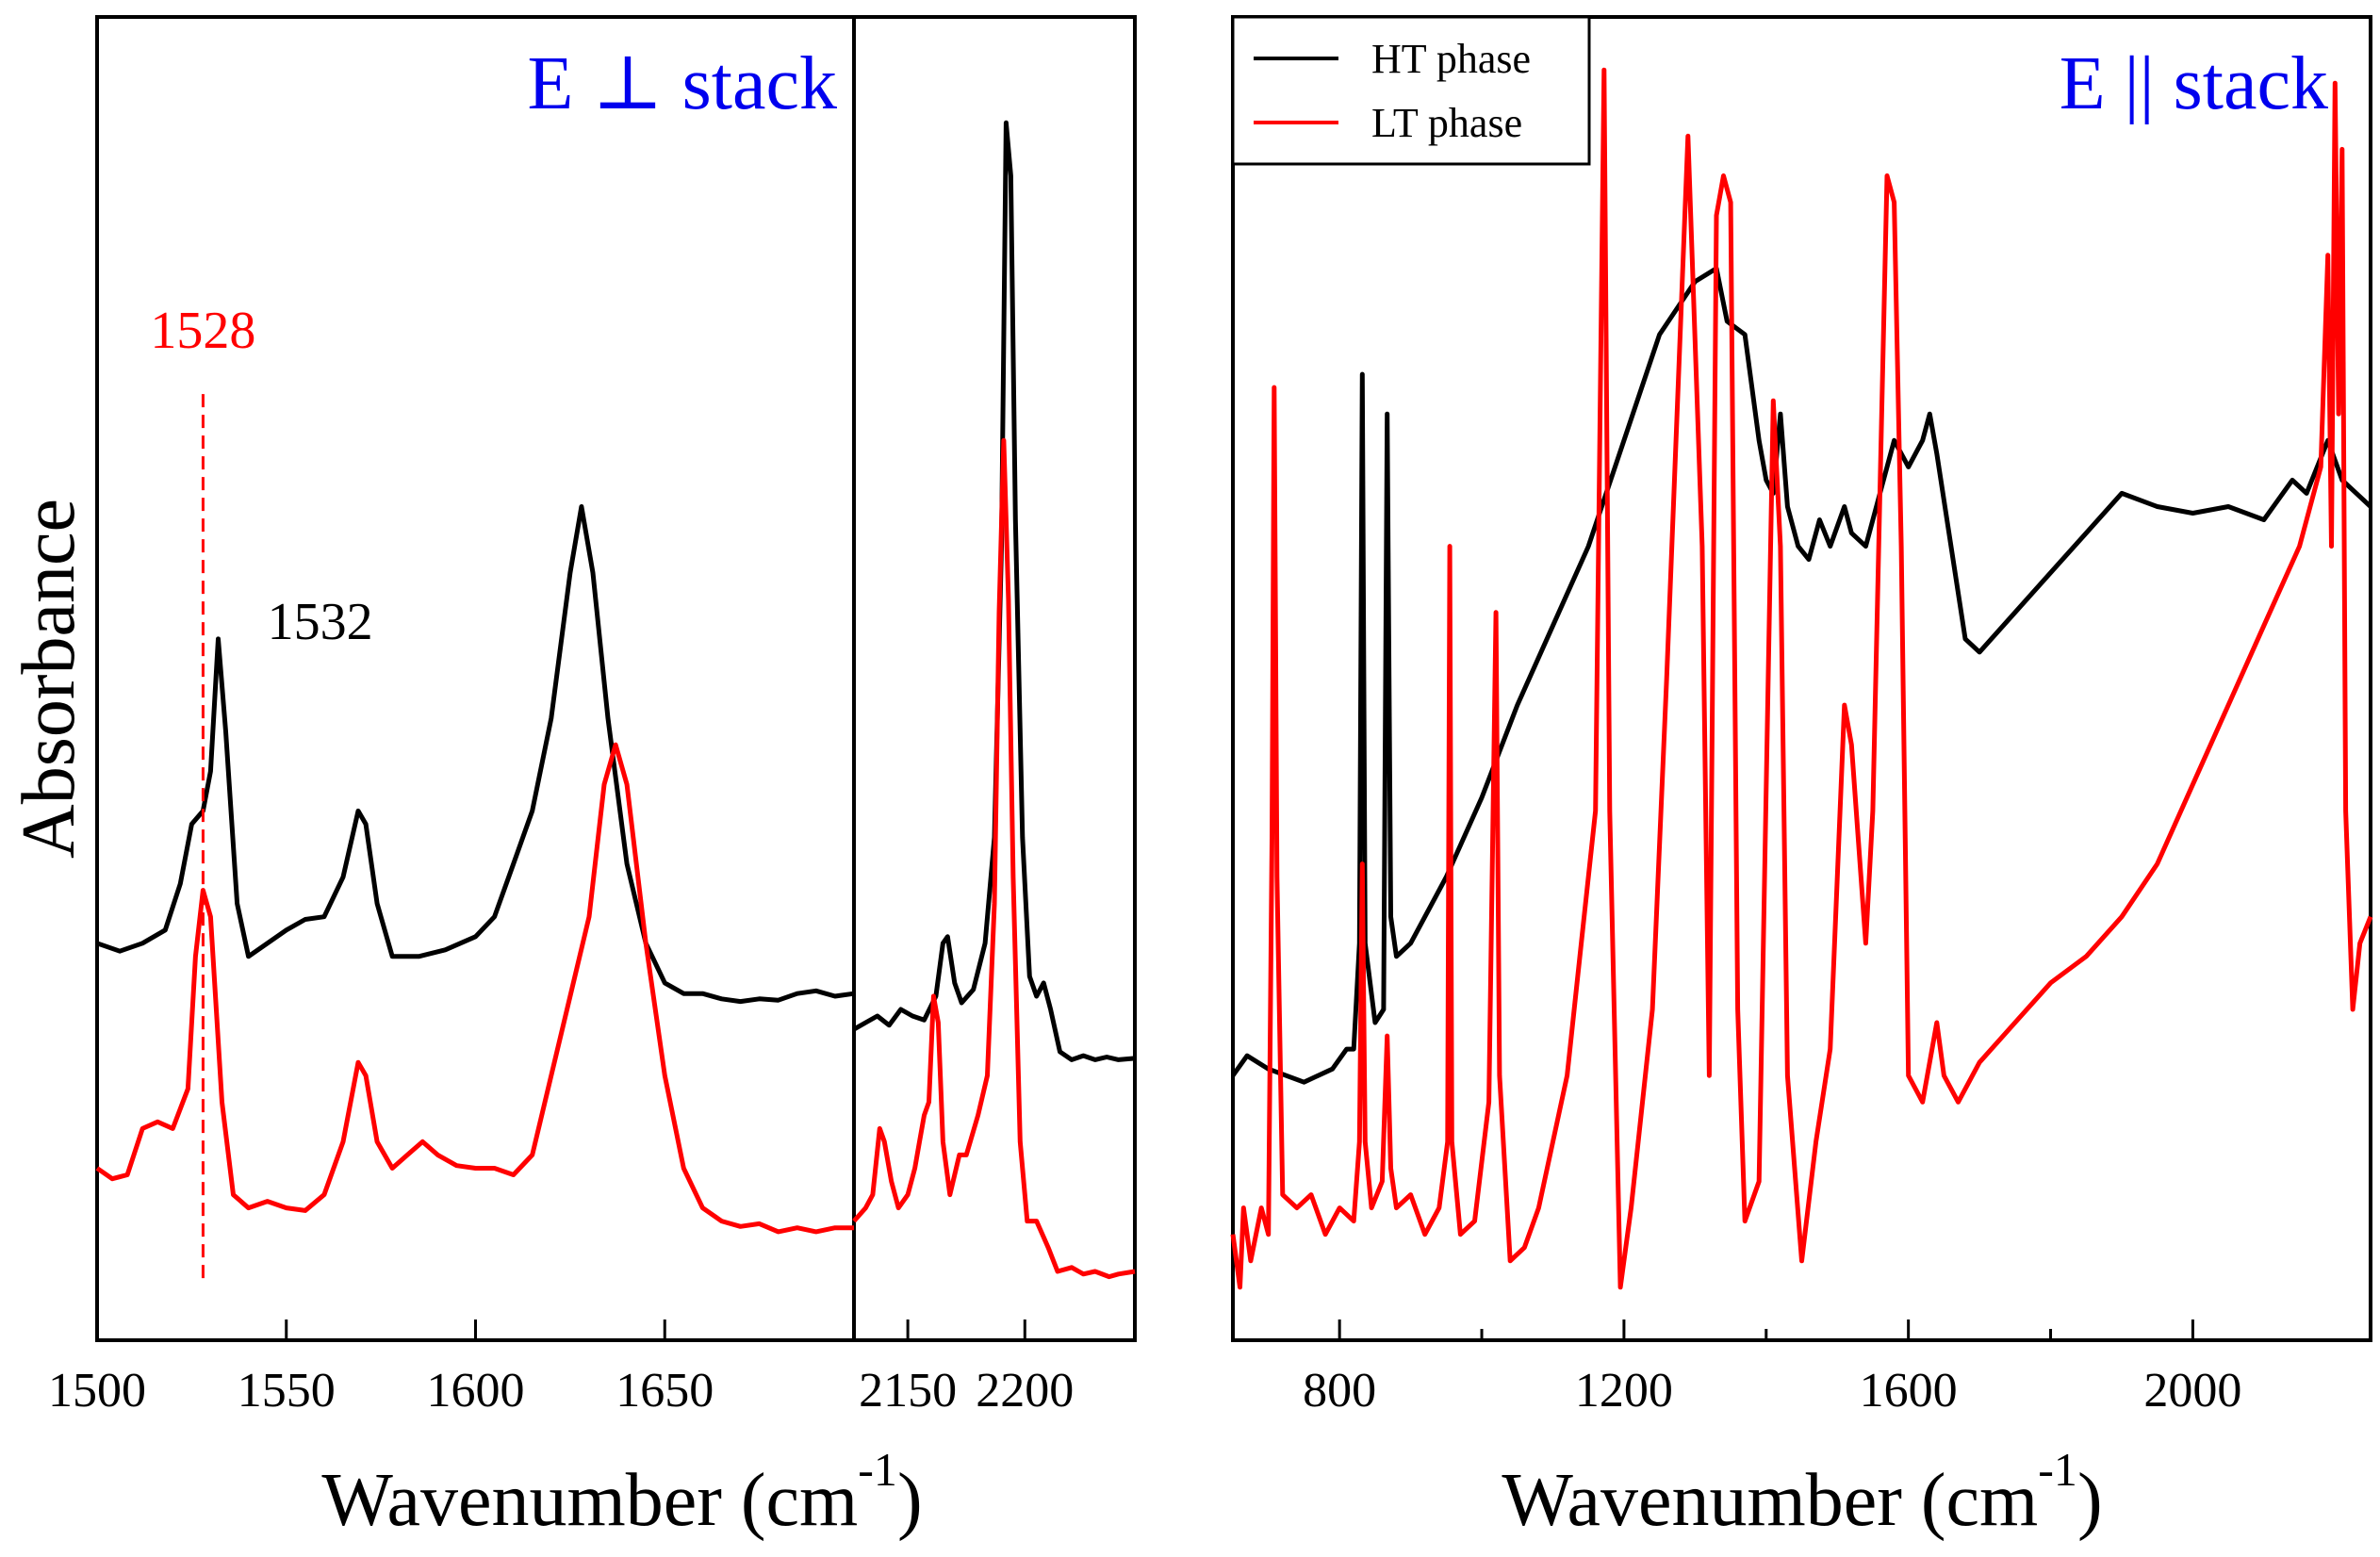 This screenshot has height=1557, width=2380. I want to click on left-x-axis-label-sup: -1, so click(877, 1469).